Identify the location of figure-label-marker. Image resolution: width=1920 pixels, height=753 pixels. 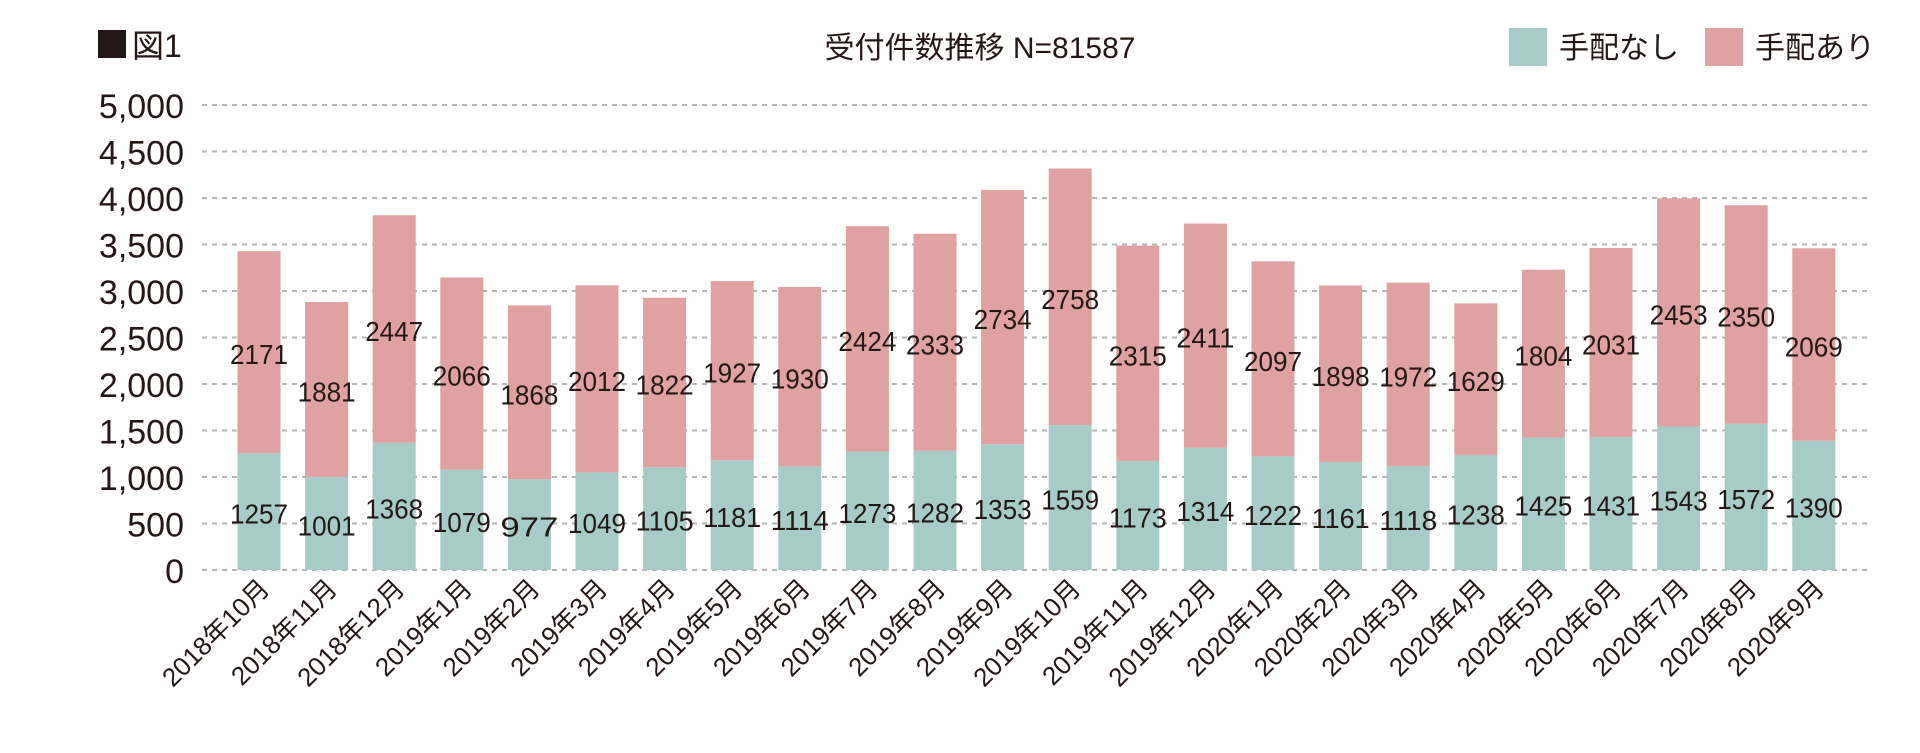
(112, 44).